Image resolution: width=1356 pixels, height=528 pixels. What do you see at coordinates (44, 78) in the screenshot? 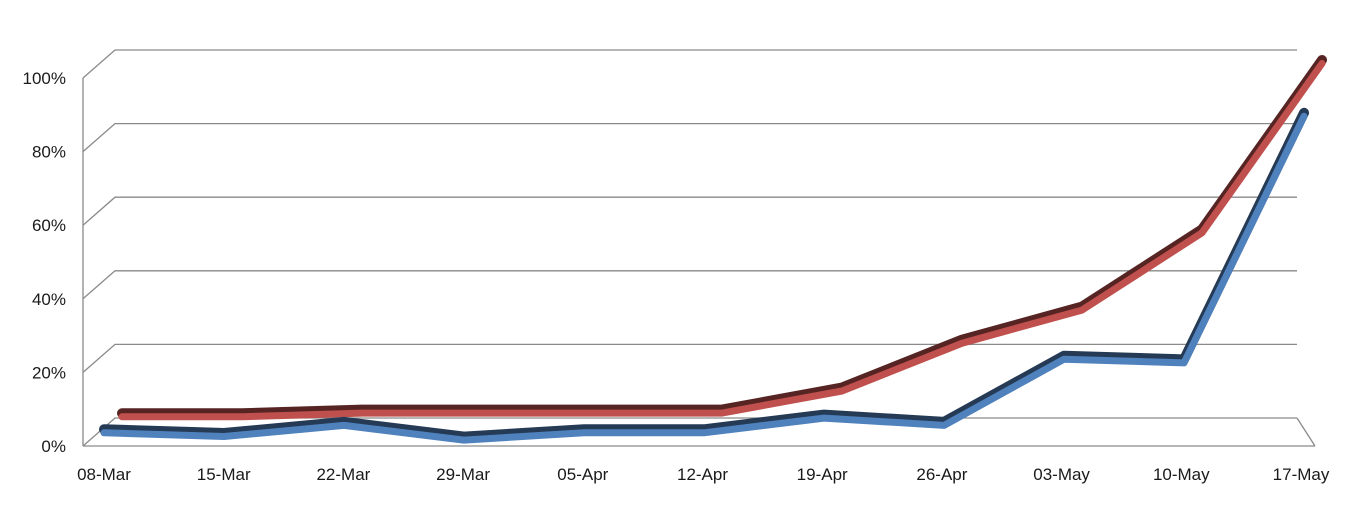
I see `y-tick-label: 100%` at bounding box center [44, 78].